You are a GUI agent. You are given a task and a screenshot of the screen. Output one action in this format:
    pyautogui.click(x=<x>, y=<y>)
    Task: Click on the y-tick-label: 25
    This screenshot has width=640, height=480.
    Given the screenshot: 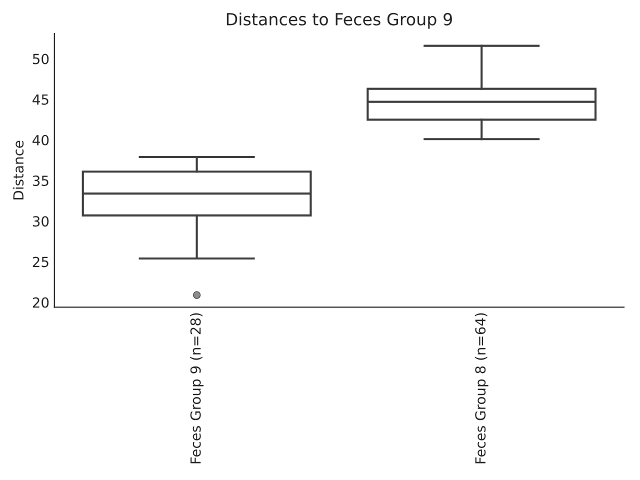 What is the action you would take?
    pyautogui.click(x=40, y=262)
    